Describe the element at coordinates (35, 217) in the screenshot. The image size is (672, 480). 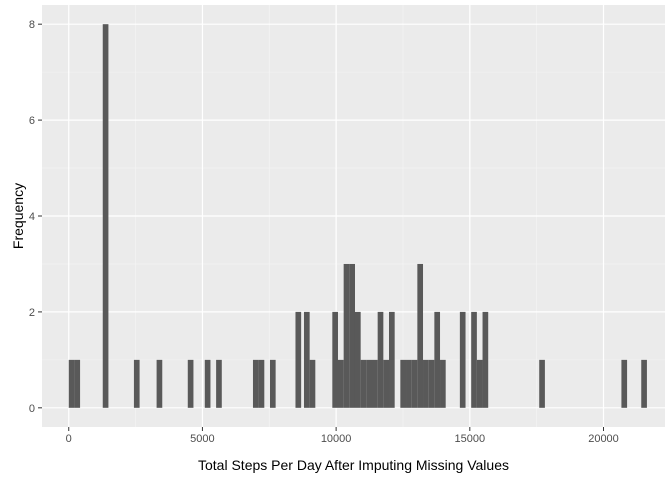
I see `y-axis: 0 2 4 6 8` at that location.